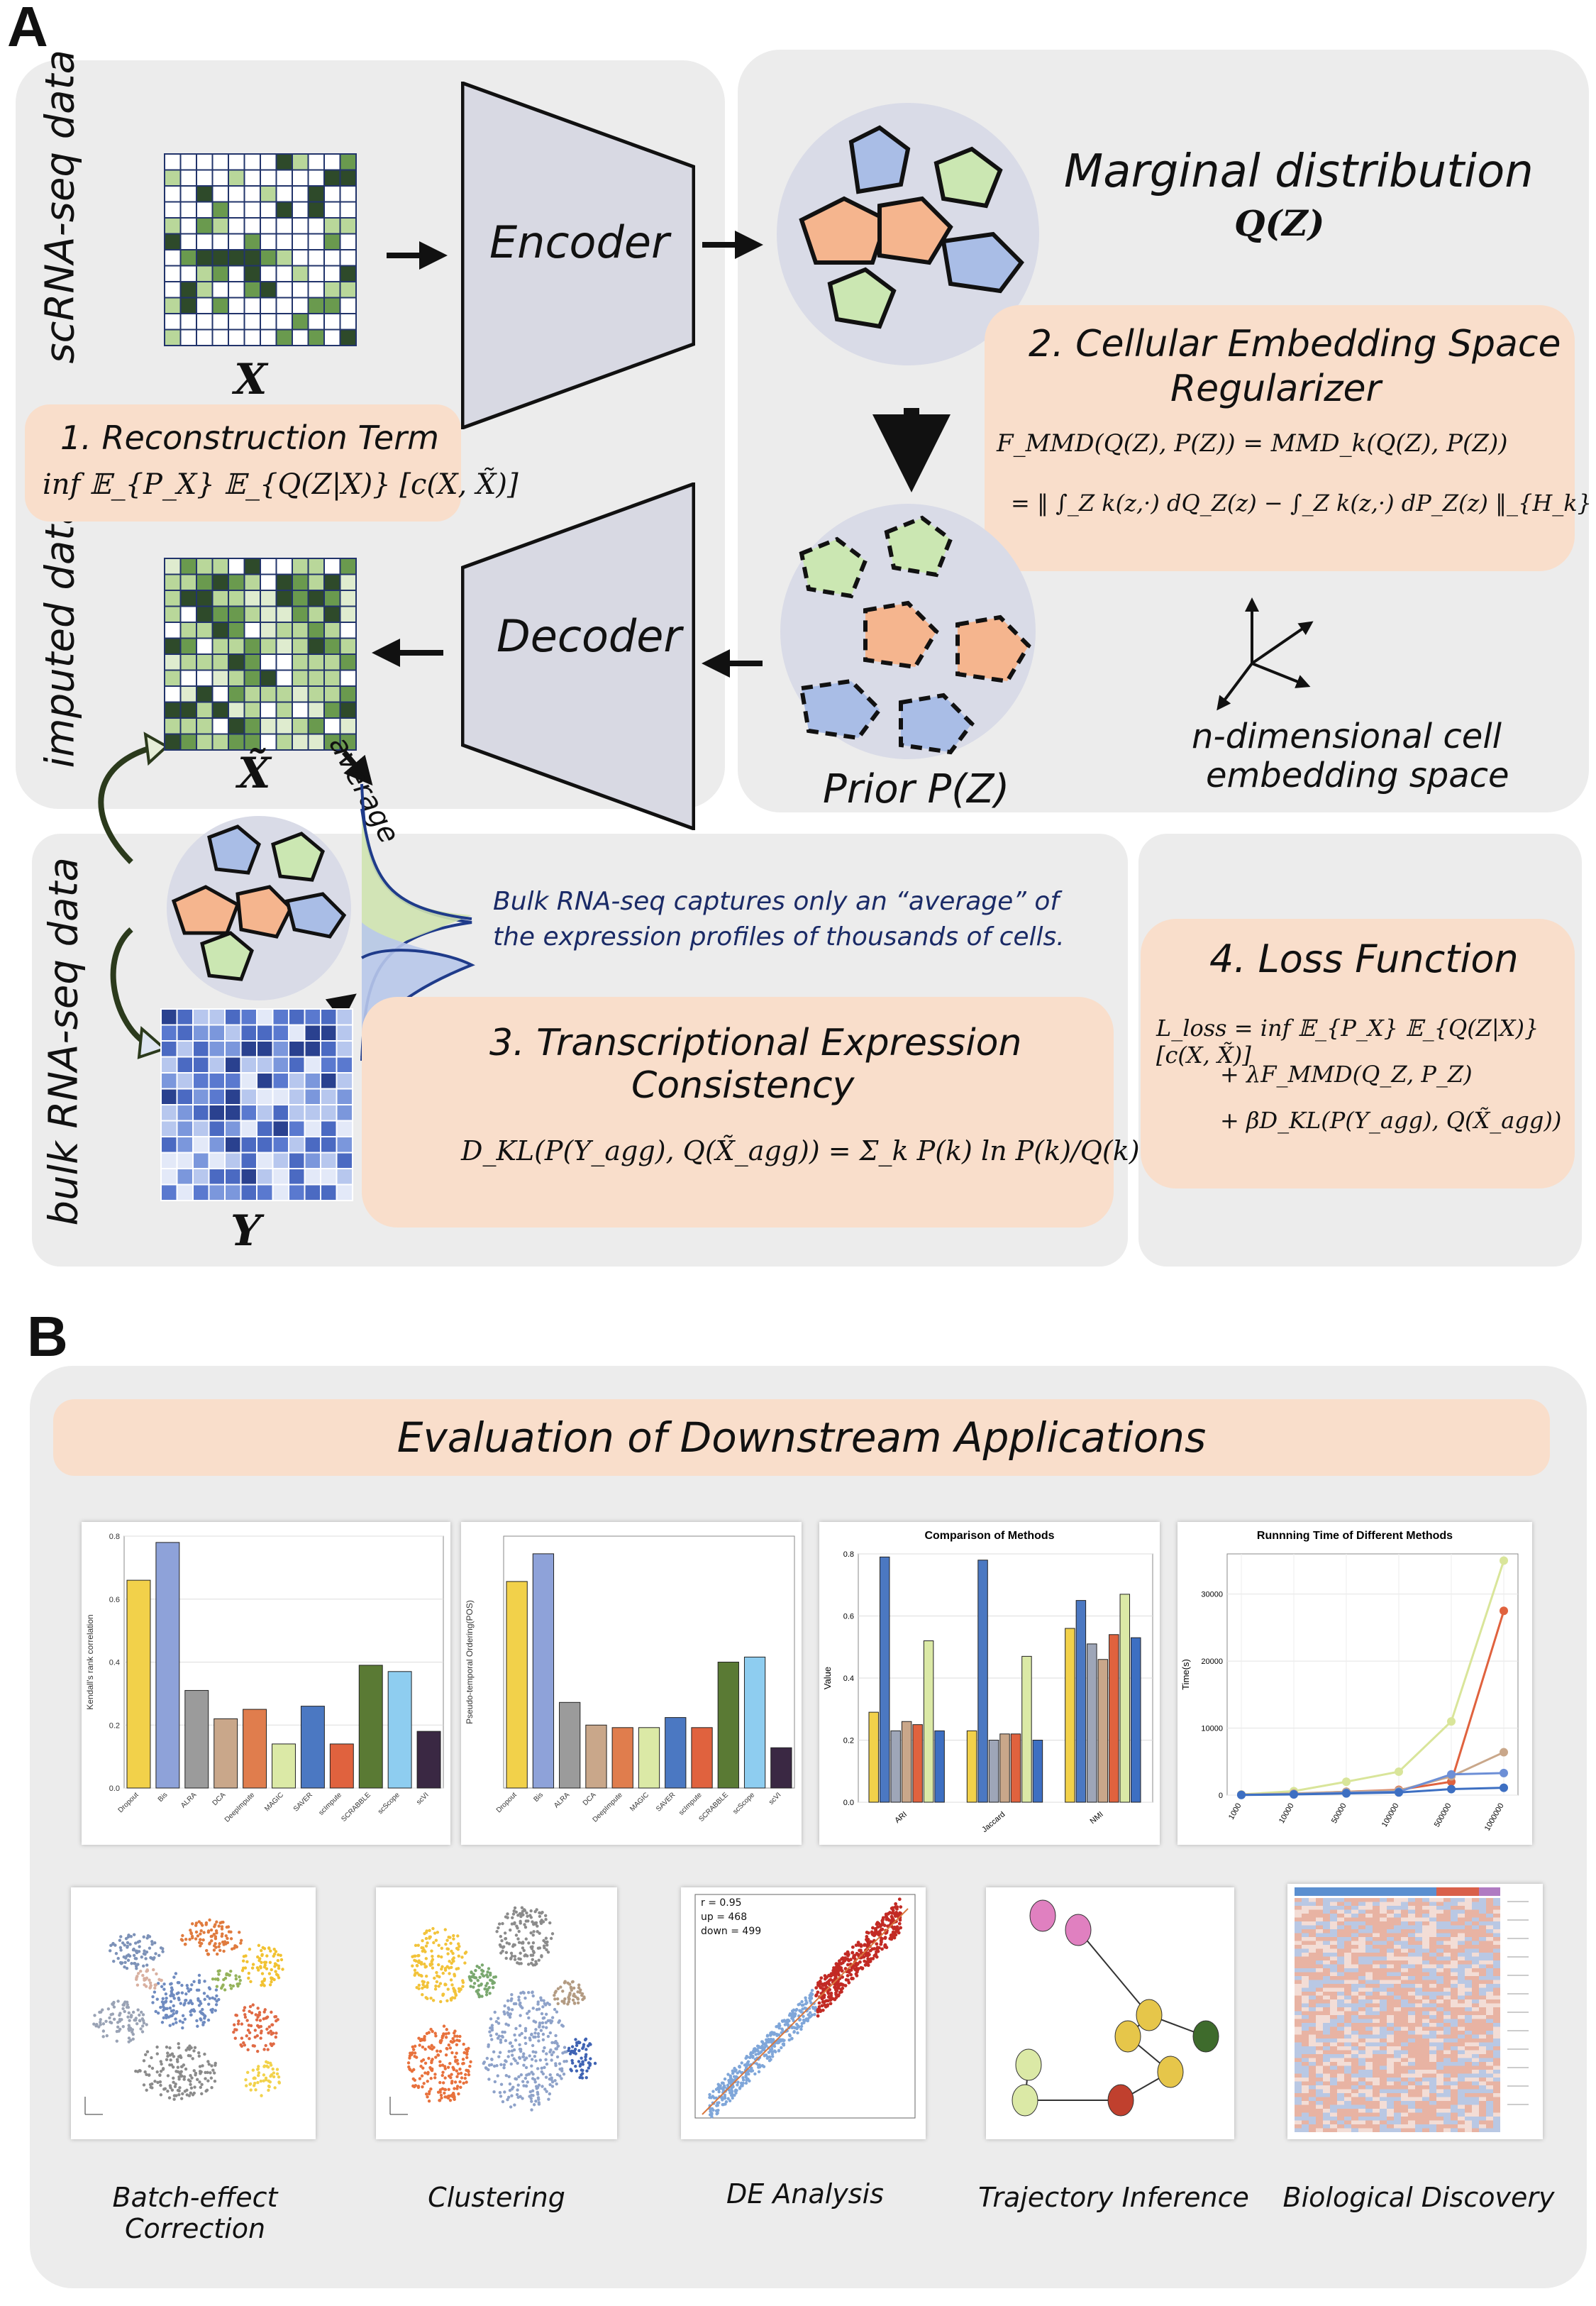  I want to click on regularizer-pill, so click(1280, 438).